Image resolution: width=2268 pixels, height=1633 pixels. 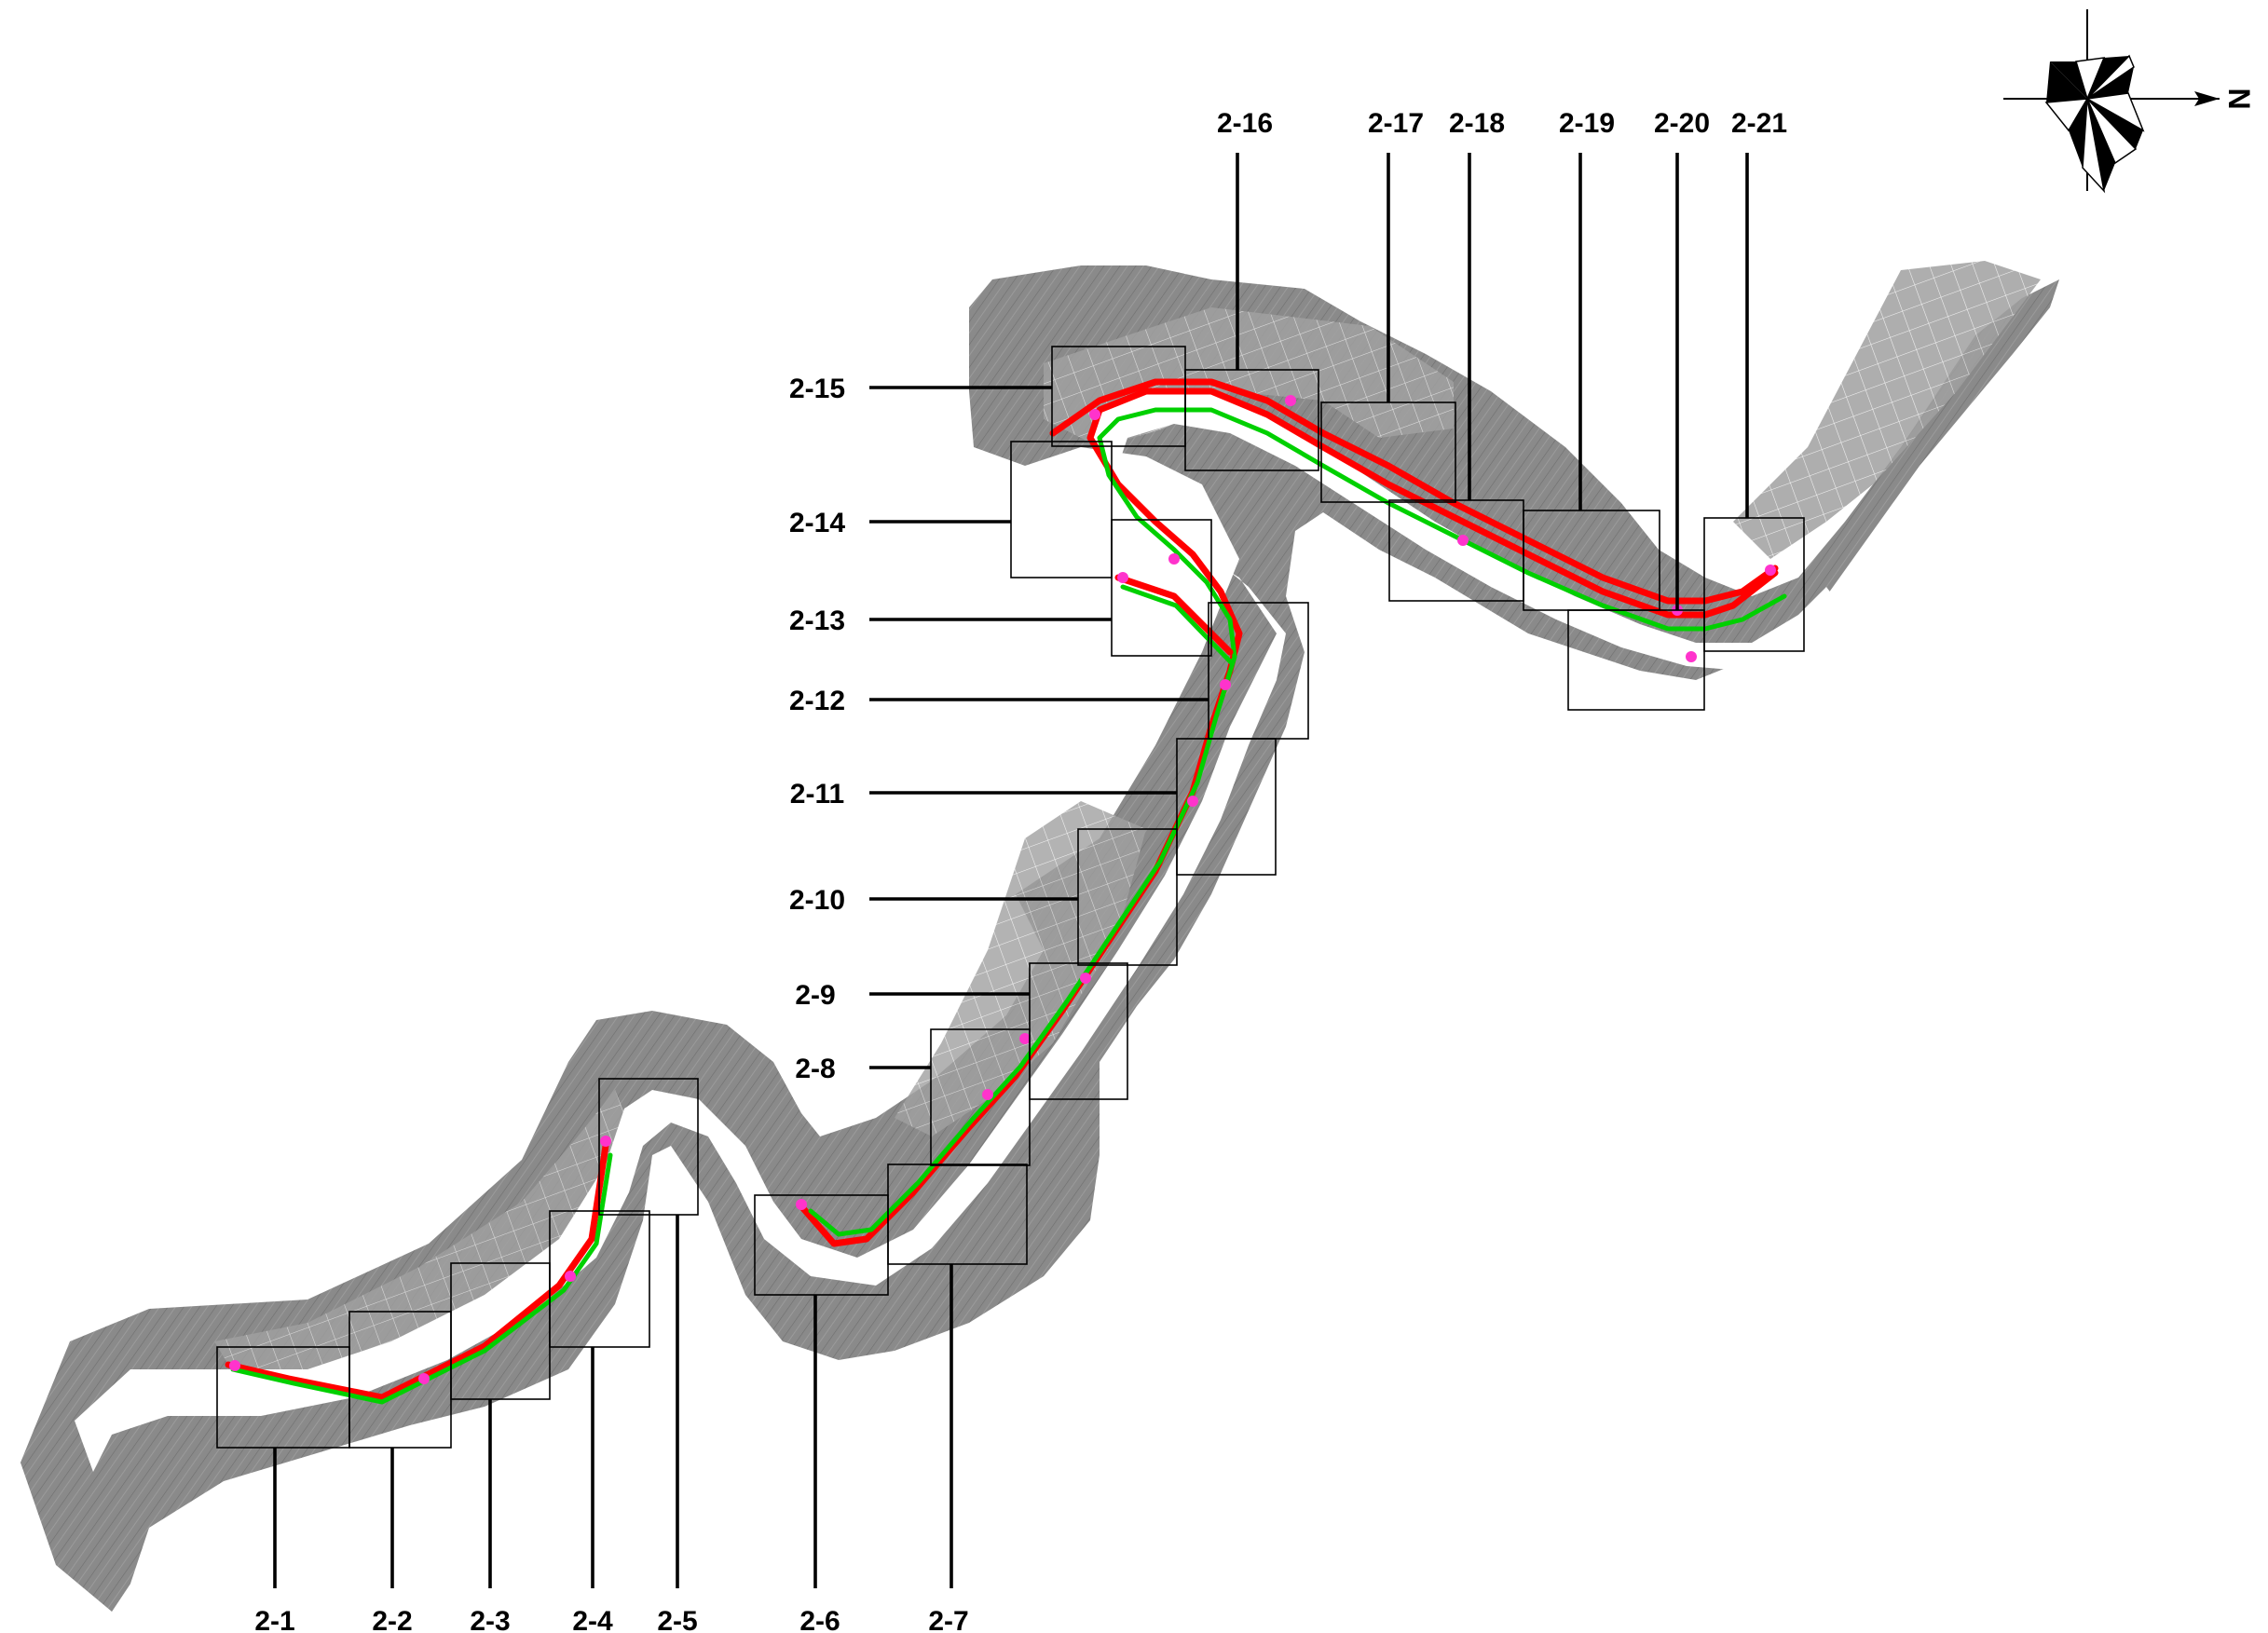 What do you see at coordinates (1887, 410) in the screenshot?
I see `urban-parcels-northeast` at bounding box center [1887, 410].